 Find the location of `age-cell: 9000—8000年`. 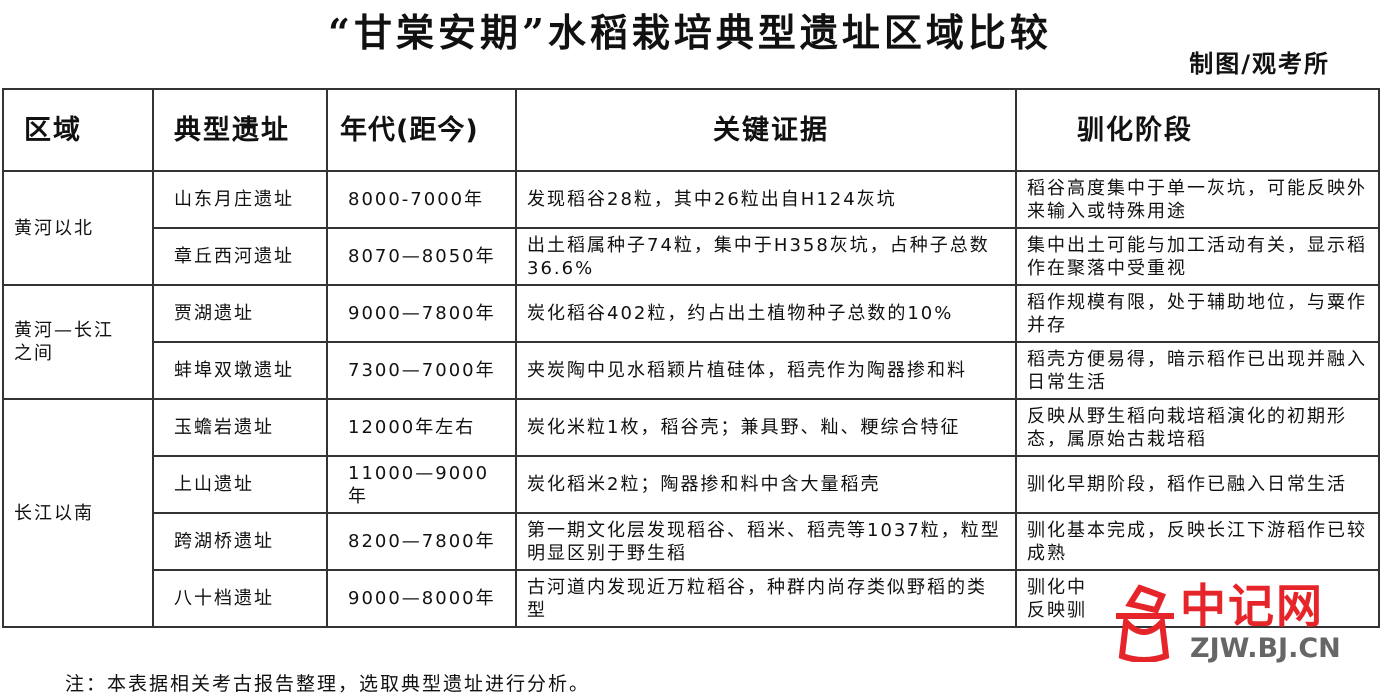

age-cell: 9000—8000年 is located at coordinates (421, 598).